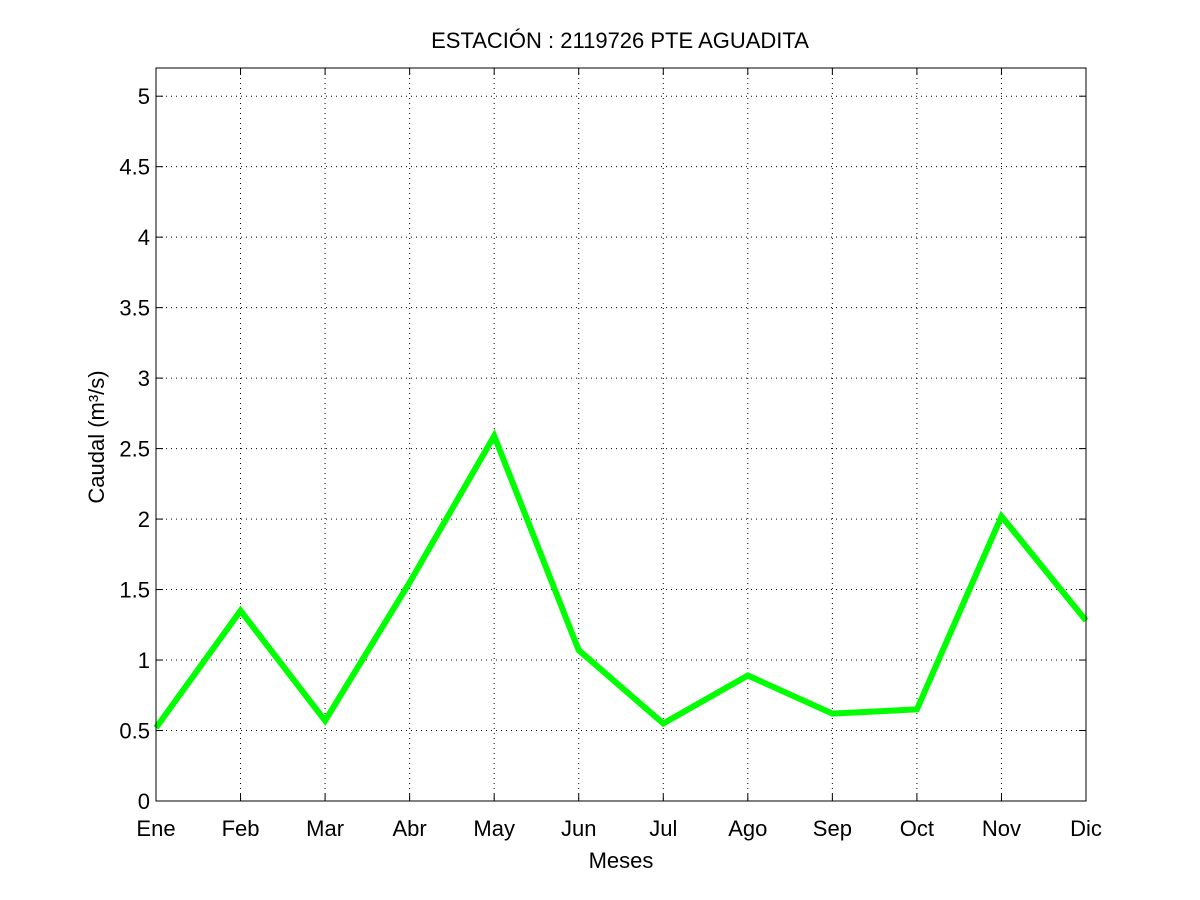  I want to click on x-axis-title: Meses, so click(621, 860).